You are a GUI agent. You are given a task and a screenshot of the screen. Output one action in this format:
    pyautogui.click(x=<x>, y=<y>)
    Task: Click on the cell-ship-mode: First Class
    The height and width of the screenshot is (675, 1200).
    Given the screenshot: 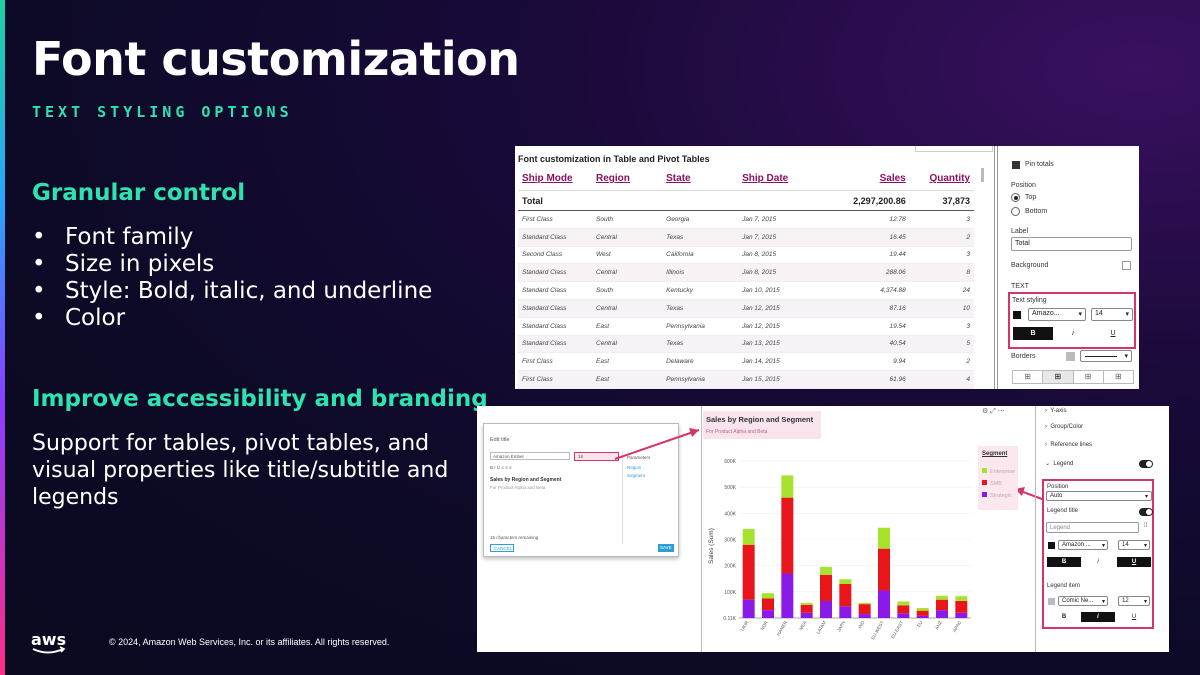 What is the action you would take?
    pyautogui.click(x=537, y=380)
    